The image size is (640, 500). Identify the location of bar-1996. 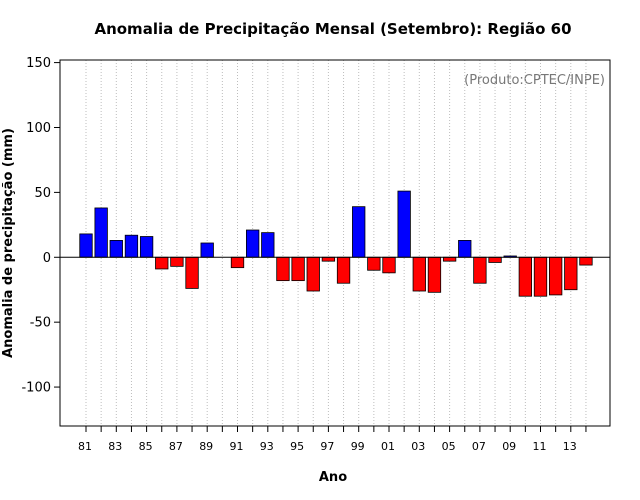
(313, 274).